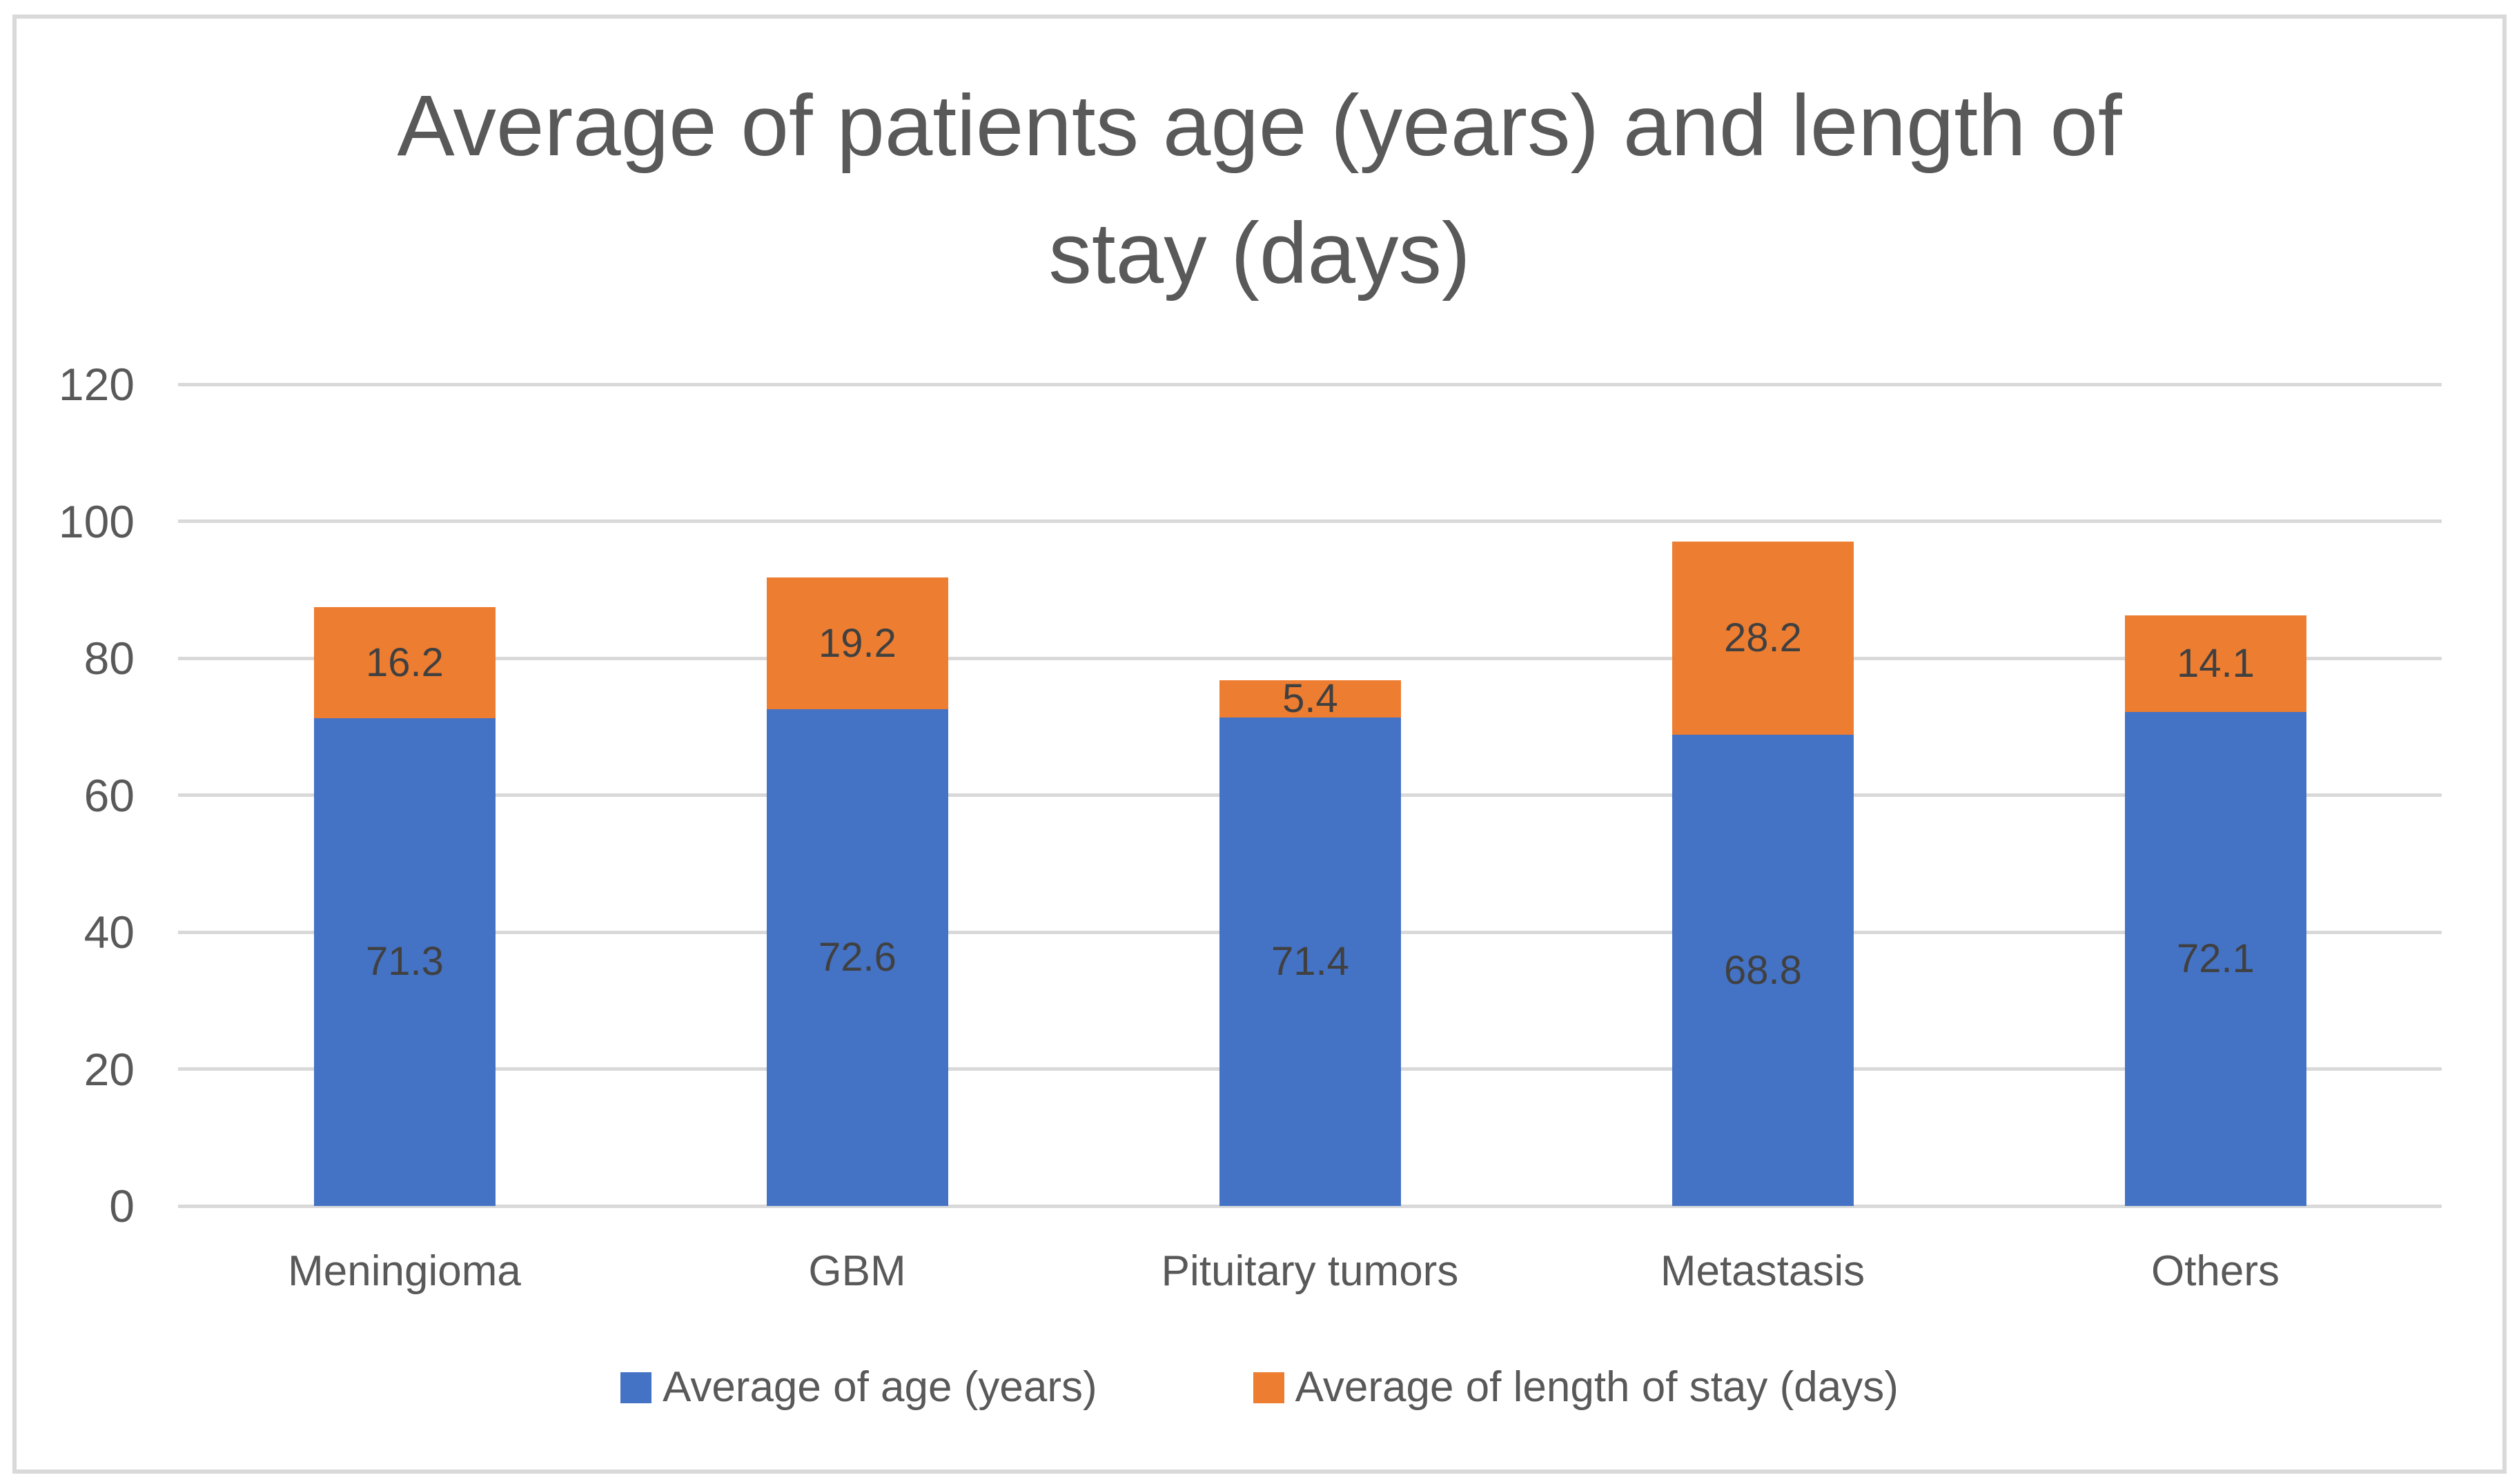  I want to click on bar-segment-age: 68.8, so click(1763, 970).